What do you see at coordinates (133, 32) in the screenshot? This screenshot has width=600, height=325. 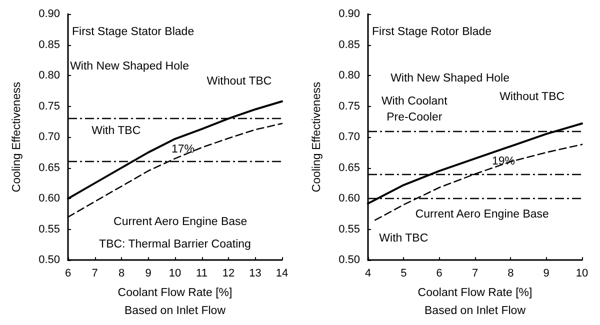 I see `text: First Stage Stator Blade` at bounding box center [133, 32].